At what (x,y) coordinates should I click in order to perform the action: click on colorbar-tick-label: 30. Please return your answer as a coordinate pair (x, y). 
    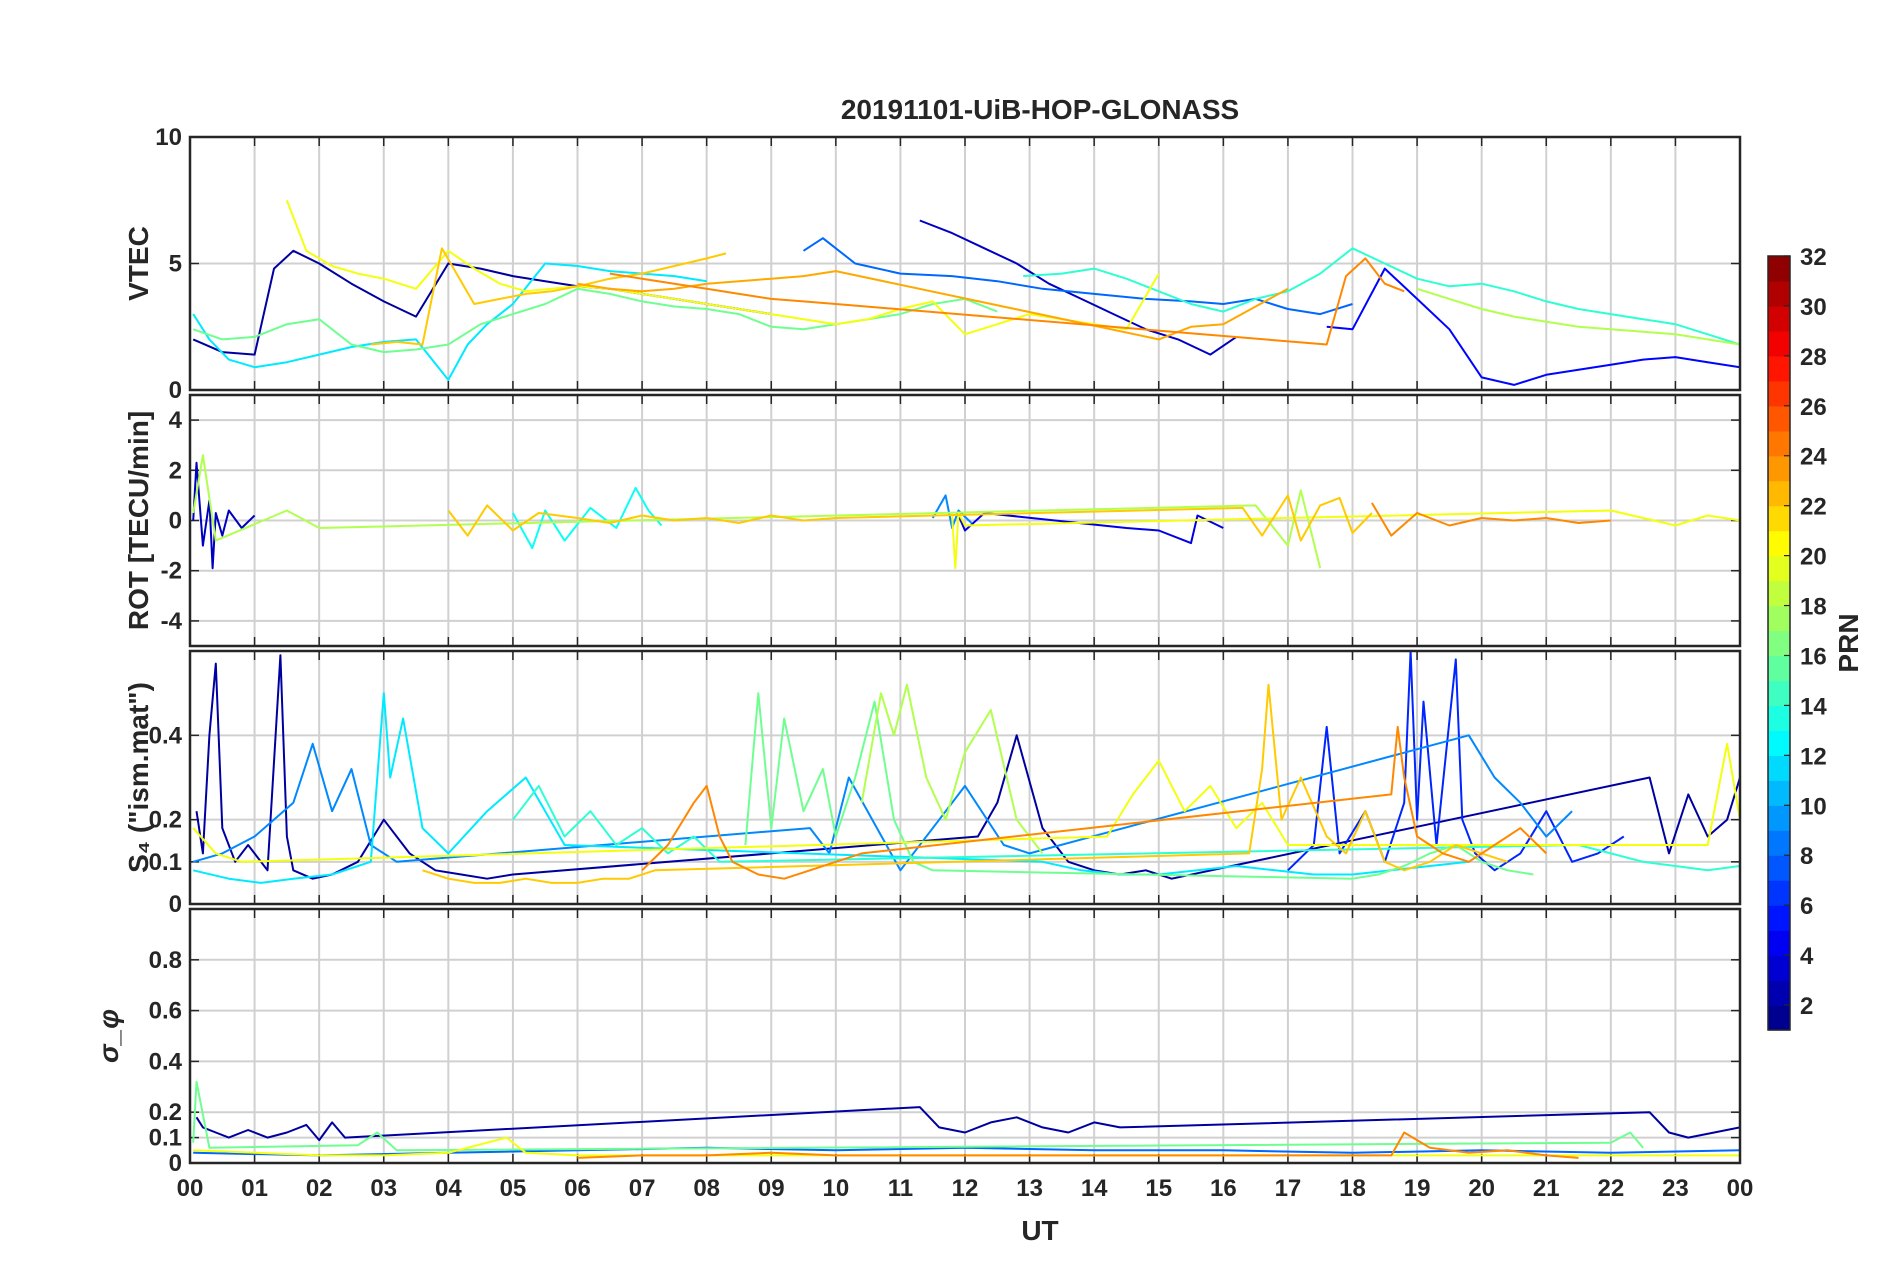
    Looking at the image, I should click on (1813, 307).